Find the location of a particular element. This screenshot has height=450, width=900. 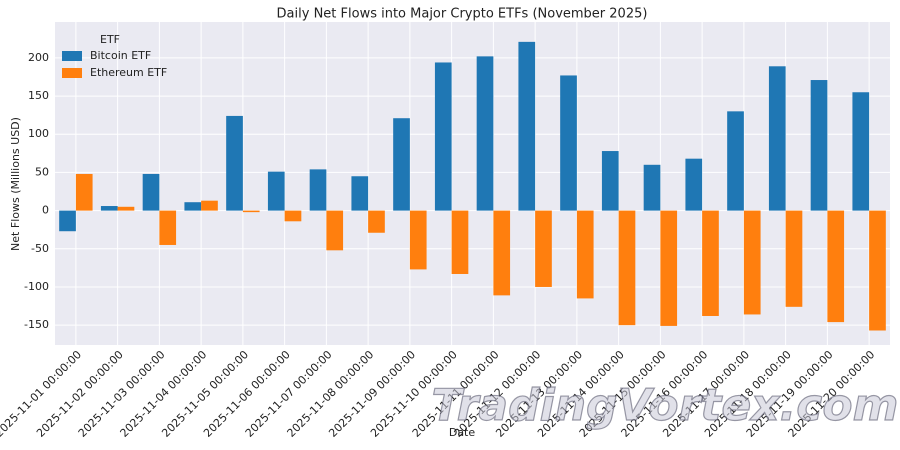

y-tick-label: -50 is located at coordinates (40, 248).